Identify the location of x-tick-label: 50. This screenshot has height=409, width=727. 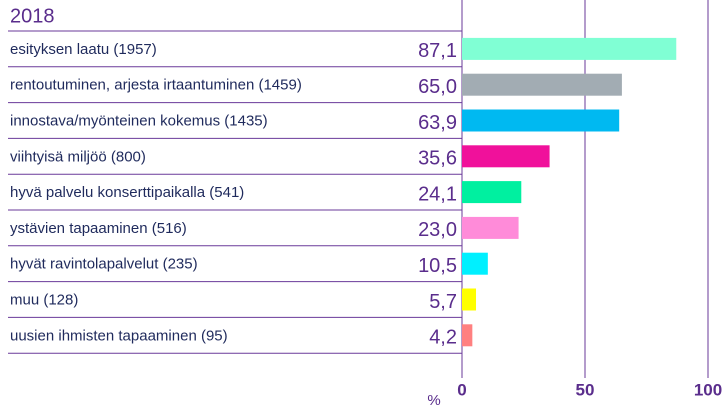
(585, 389).